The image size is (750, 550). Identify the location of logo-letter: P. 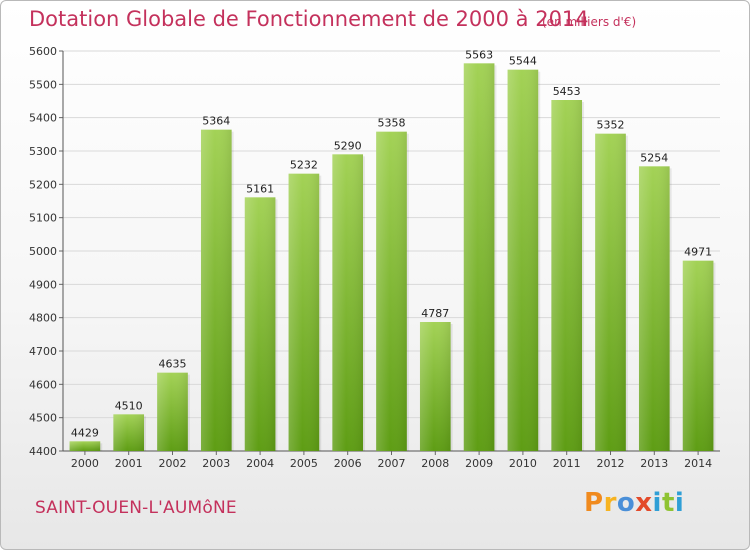
(594, 503).